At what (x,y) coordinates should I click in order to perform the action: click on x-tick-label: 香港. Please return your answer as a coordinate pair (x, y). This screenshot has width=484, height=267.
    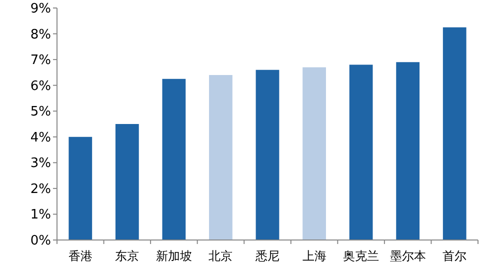
    Looking at the image, I should click on (80, 256).